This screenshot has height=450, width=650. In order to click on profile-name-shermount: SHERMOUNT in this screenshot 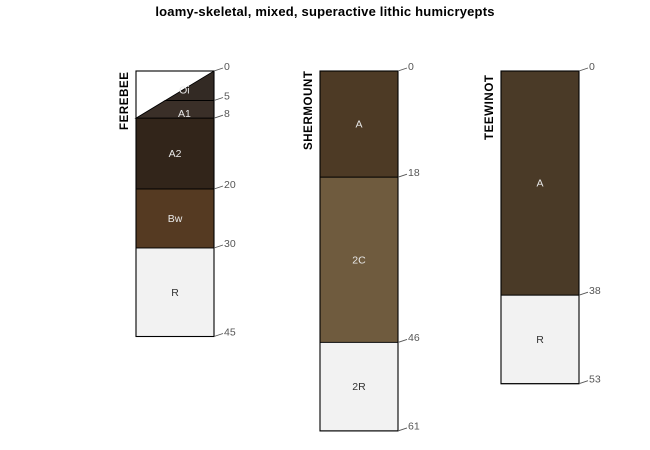, I will do `click(309, 110)`.